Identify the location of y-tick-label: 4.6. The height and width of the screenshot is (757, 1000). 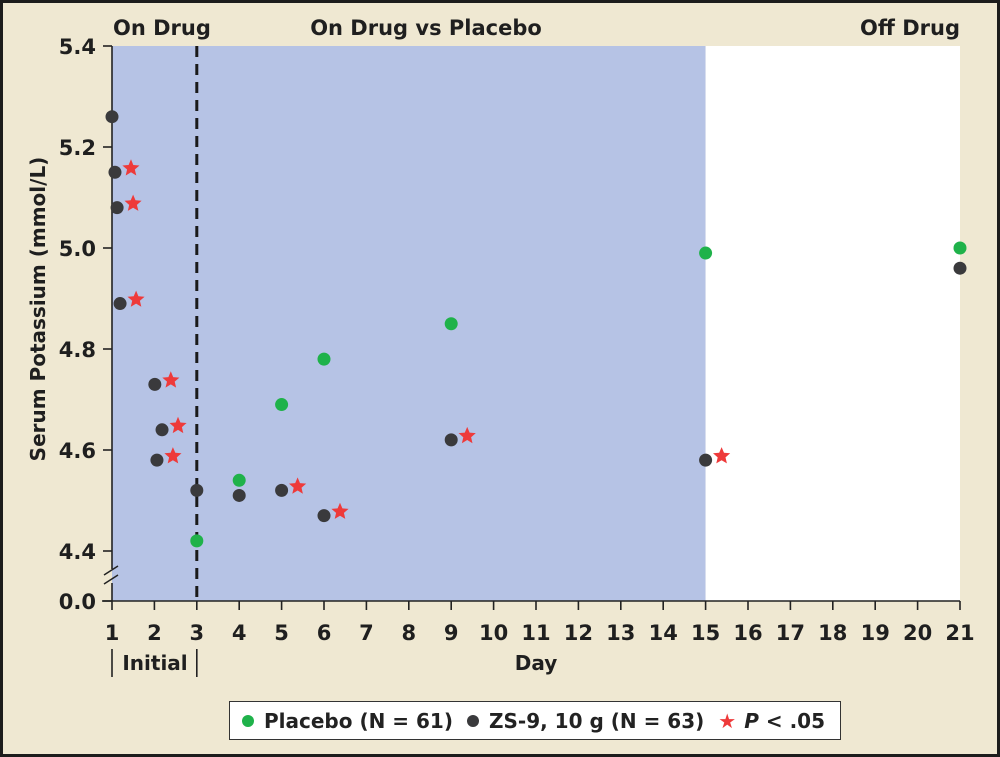
(77, 451).